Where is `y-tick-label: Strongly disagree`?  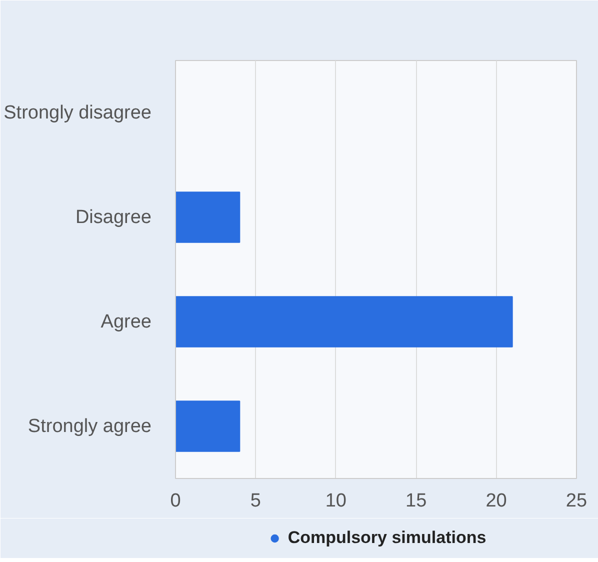
y-tick-label: Strongly disagree is located at coordinates (78, 113).